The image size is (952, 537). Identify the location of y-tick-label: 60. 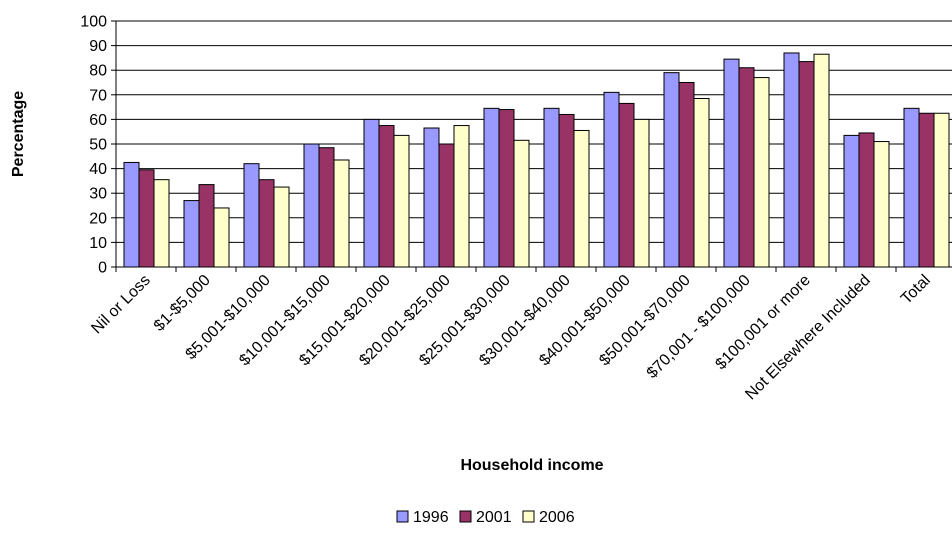
(98, 120).